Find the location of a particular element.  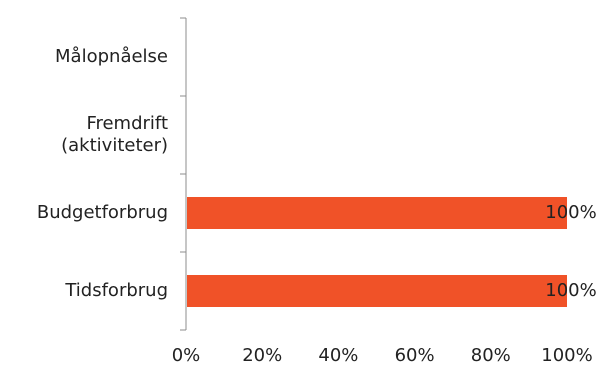

x-tick-labels: 0% 20% 40% 60% 80% 100% is located at coordinates (382, 355).